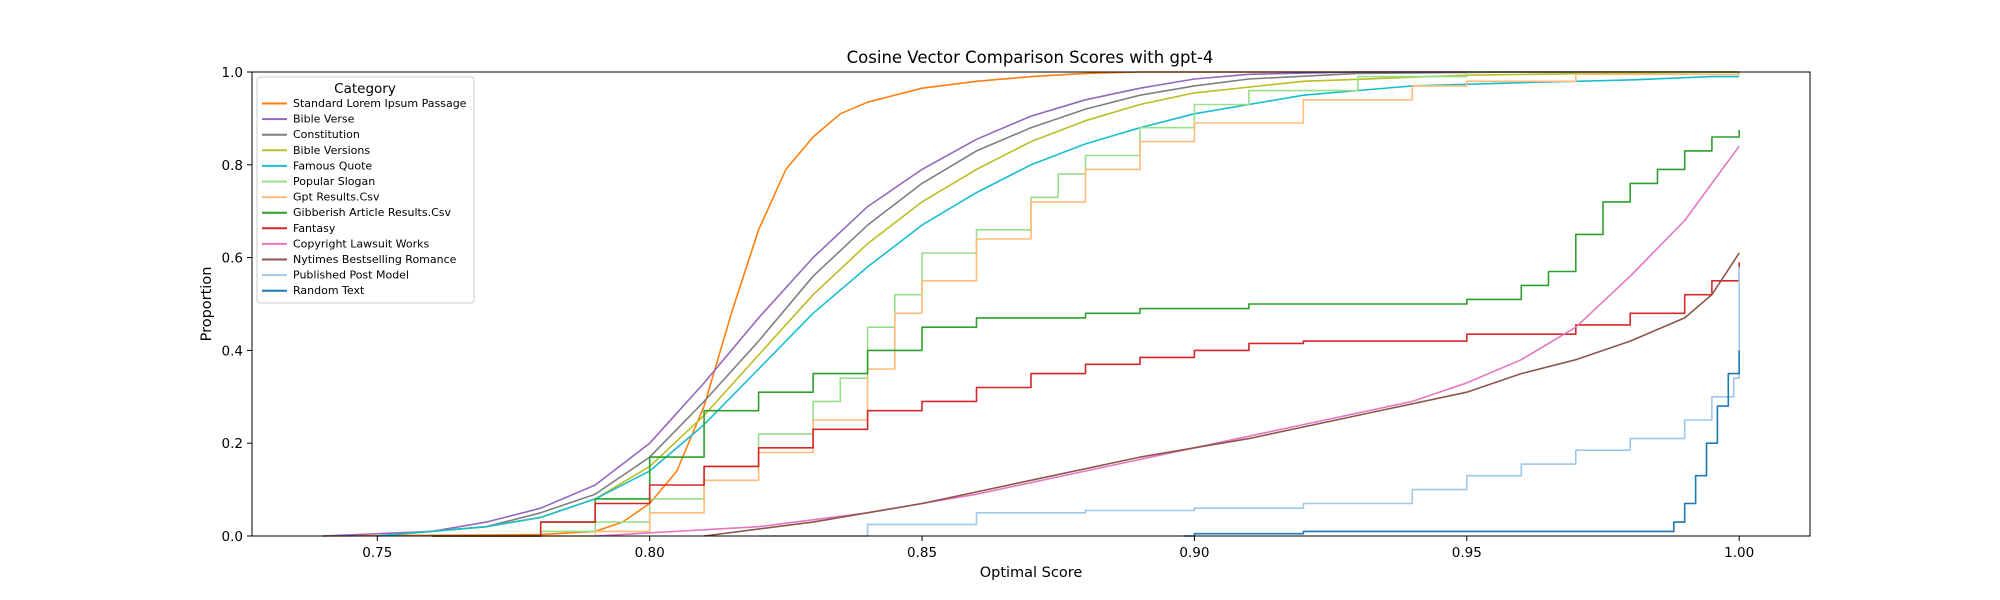 This screenshot has width=2000, height=600. What do you see at coordinates (1461, 443) in the screenshot?
I see `series-line-random-text` at bounding box center [1461, 443].